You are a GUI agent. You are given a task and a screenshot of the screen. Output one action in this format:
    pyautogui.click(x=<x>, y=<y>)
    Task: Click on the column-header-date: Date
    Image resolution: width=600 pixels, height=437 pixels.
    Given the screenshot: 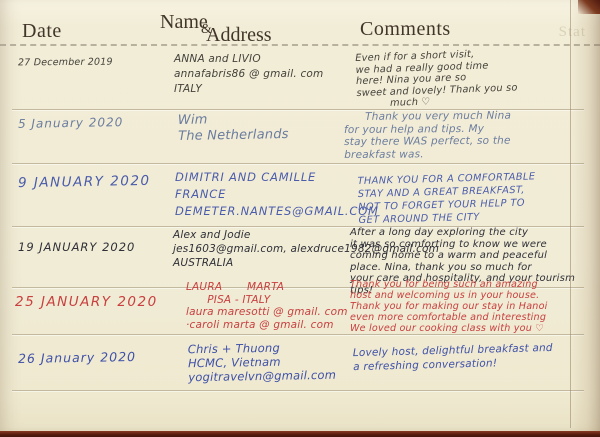 What is the action you would take?
    pyautogui.click(x=42, y=31)
    